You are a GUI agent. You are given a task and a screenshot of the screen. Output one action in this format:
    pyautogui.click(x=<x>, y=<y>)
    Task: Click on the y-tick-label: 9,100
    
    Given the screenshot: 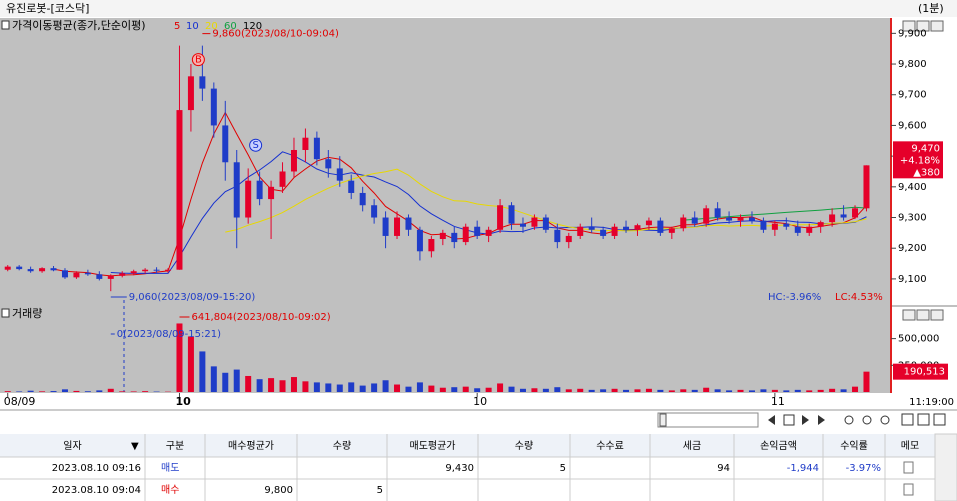 What is the action you would take?
    pyautogui.click(x=912, y=279)
    